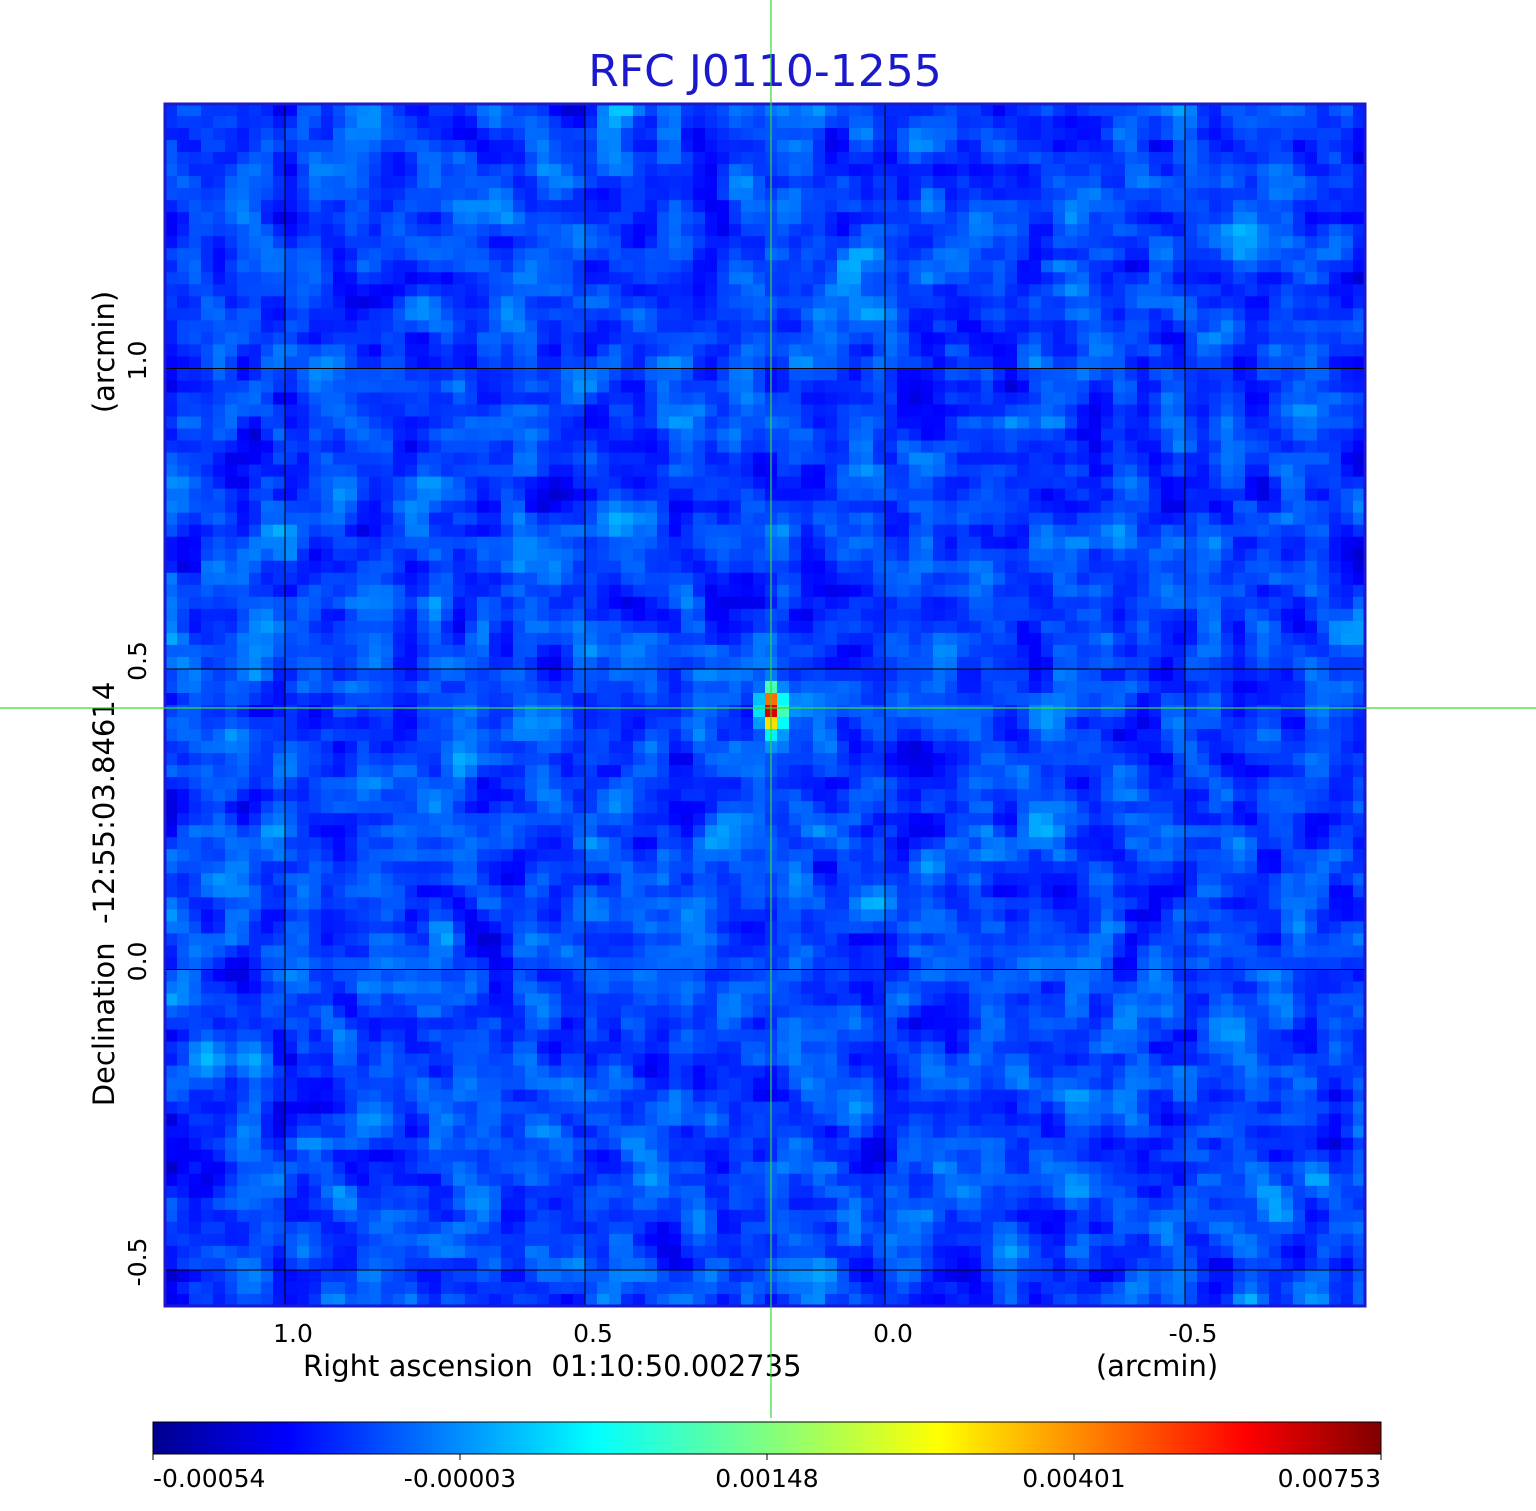  I want to click on y-axis-label: Declination -12:55:03.84614, so click(104, 894).